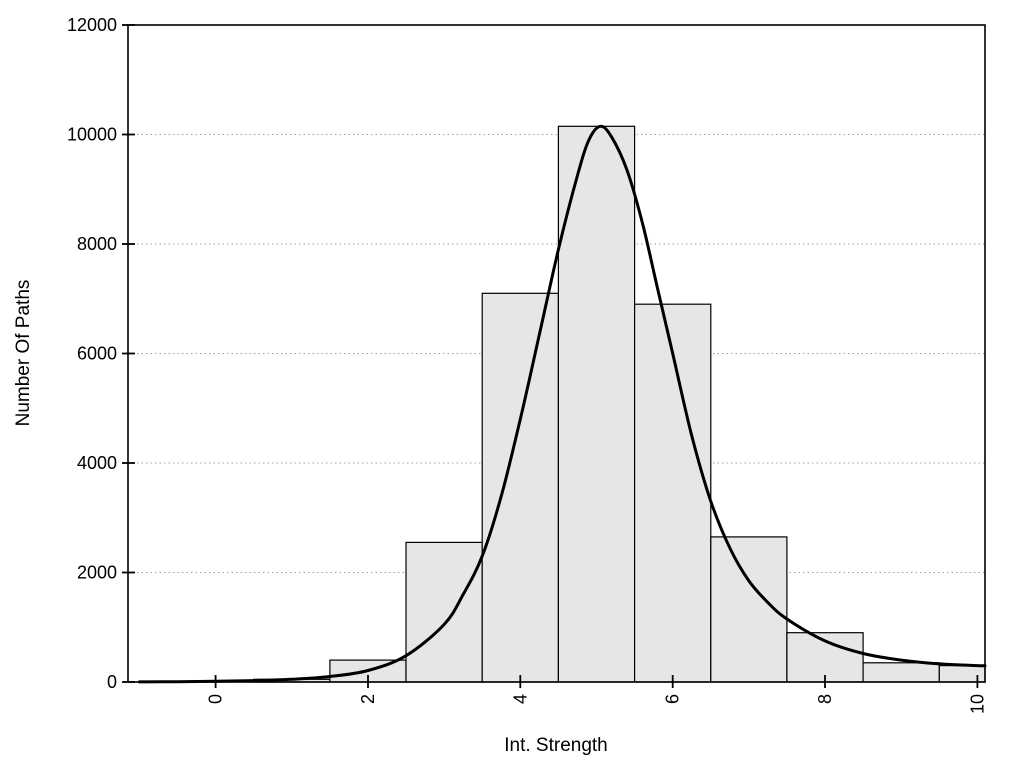 The width and height of the screenshot is (1024, 768). I want to click on y-tick-label: 2000, so click(97, 573).